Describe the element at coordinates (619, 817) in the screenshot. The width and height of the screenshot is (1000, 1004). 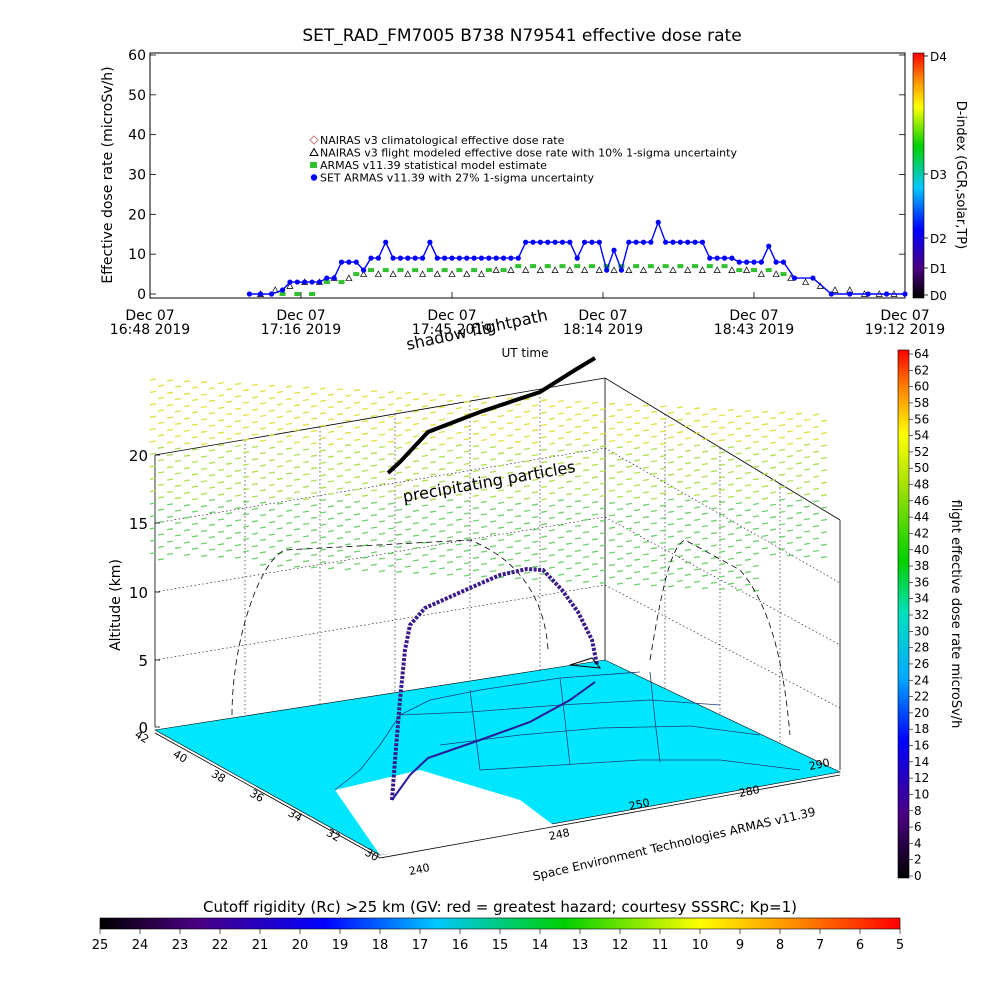
I see `longitude-ticks: 240 248 250 280 290` at that location.